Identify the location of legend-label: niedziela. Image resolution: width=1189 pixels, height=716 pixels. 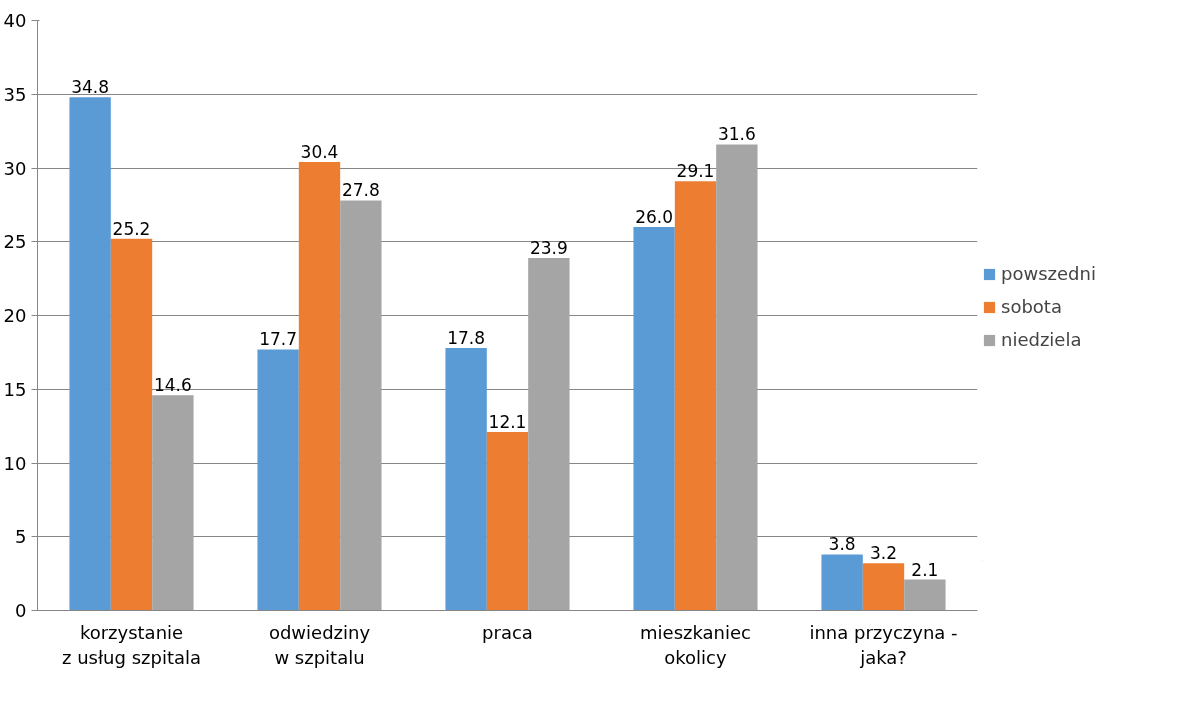
(1041, 339).